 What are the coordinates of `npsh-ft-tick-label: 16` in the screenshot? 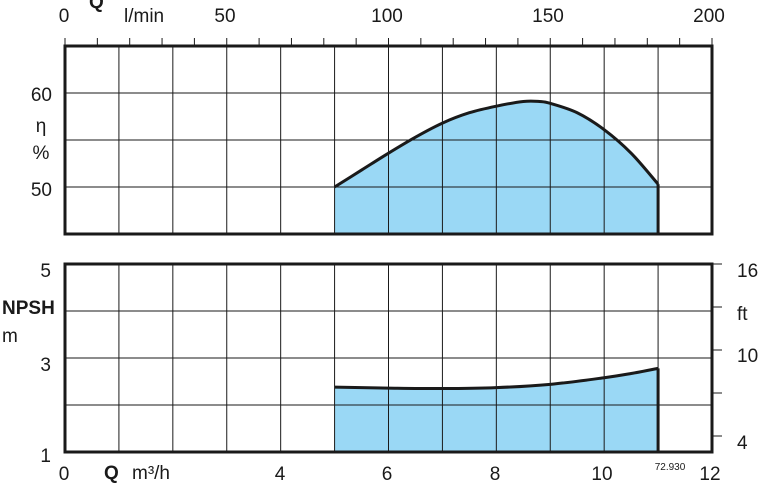 It's located at (747, 271).